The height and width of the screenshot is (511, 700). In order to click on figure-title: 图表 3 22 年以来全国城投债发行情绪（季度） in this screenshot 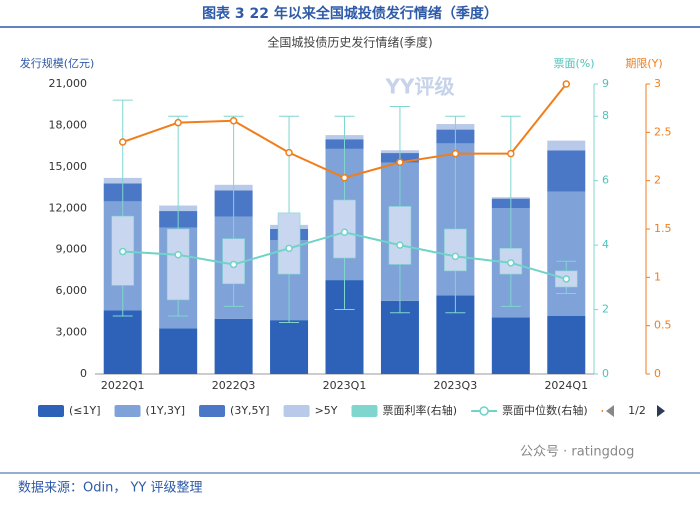, I will do `click(350, 13)`.